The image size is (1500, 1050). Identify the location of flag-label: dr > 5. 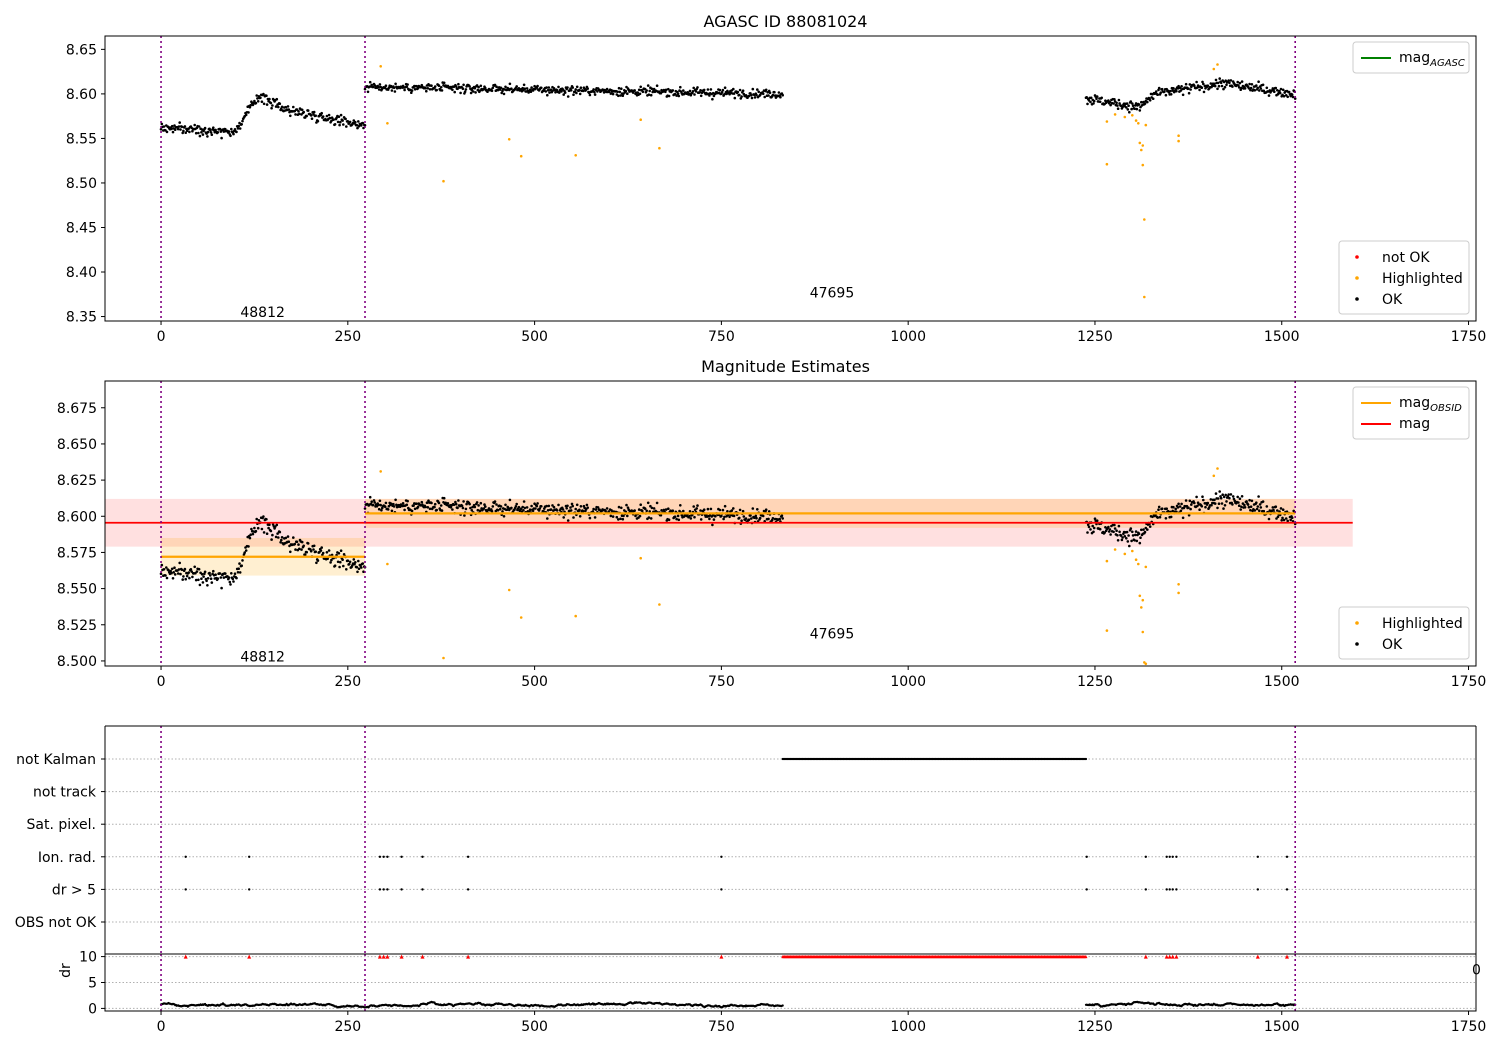
(74, 890).